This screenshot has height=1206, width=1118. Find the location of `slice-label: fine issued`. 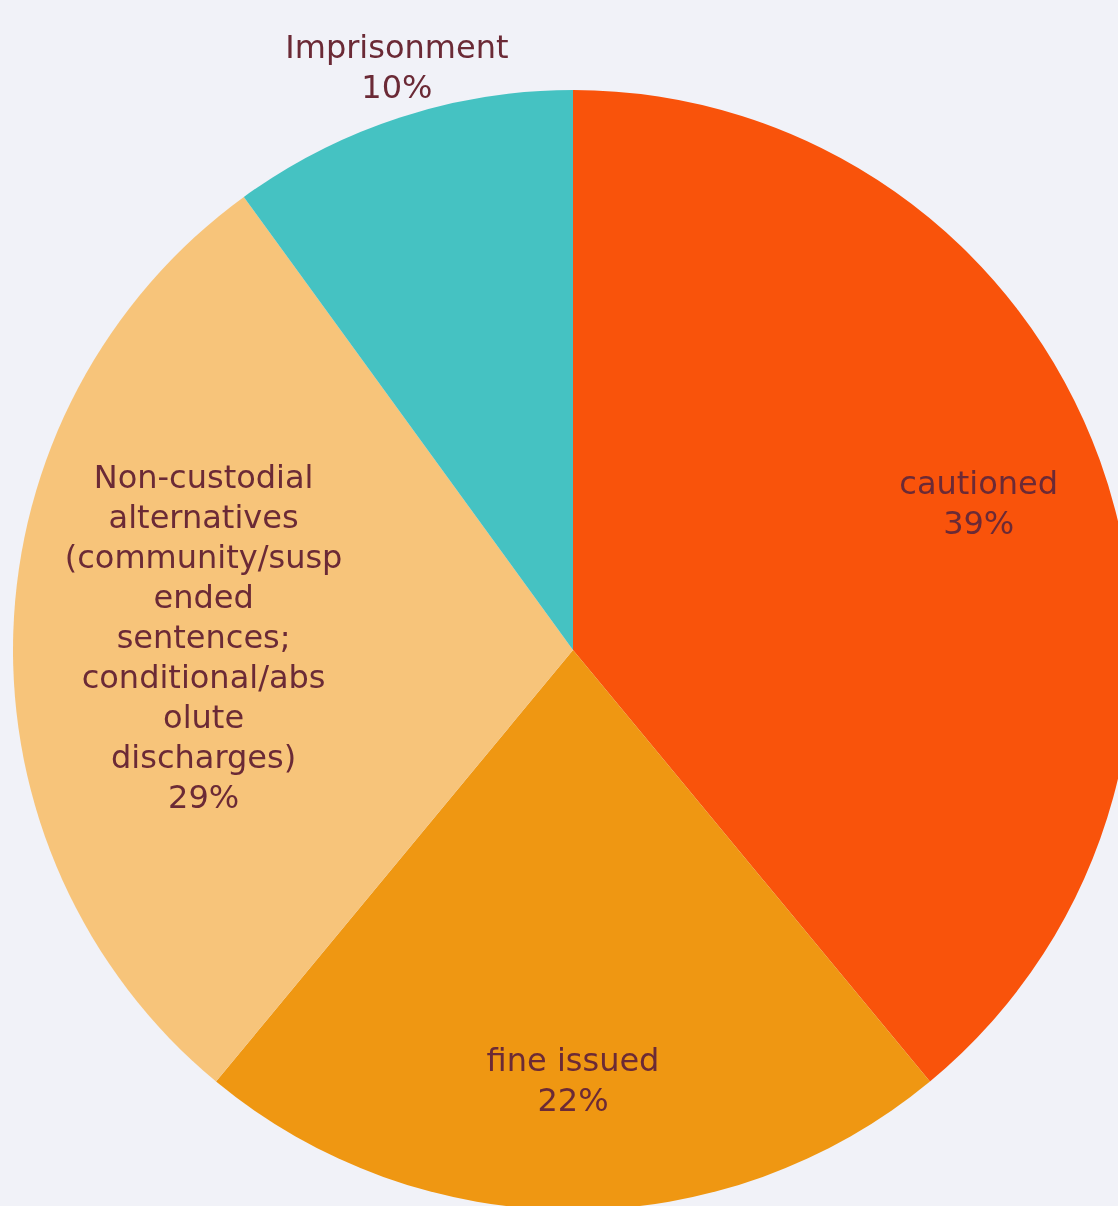

slice-label: fine issued is located at coordinates (573, 1060).